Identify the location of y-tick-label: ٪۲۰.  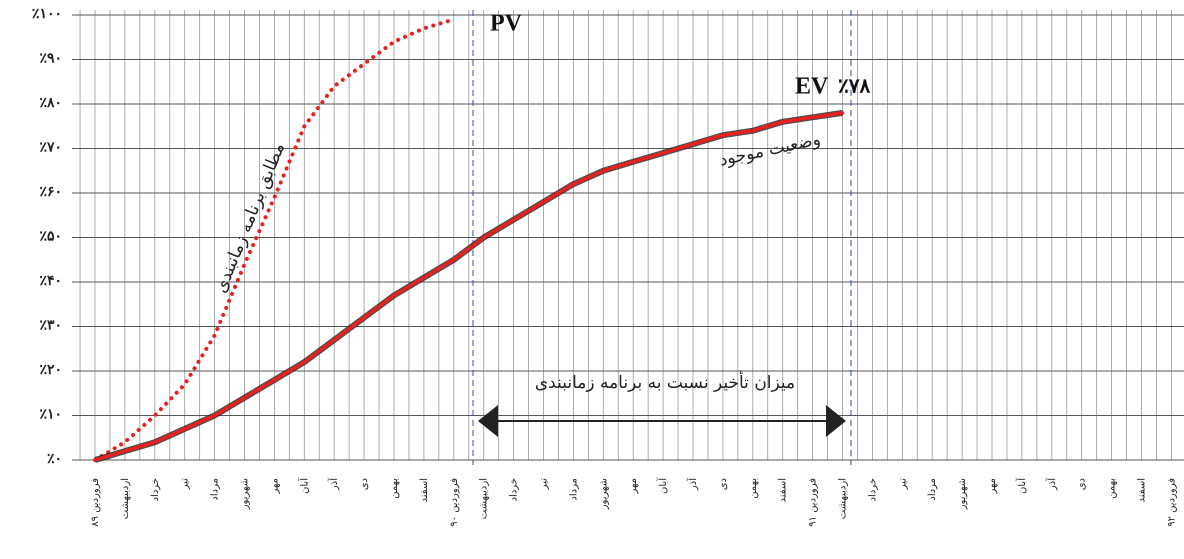
(50, 370).